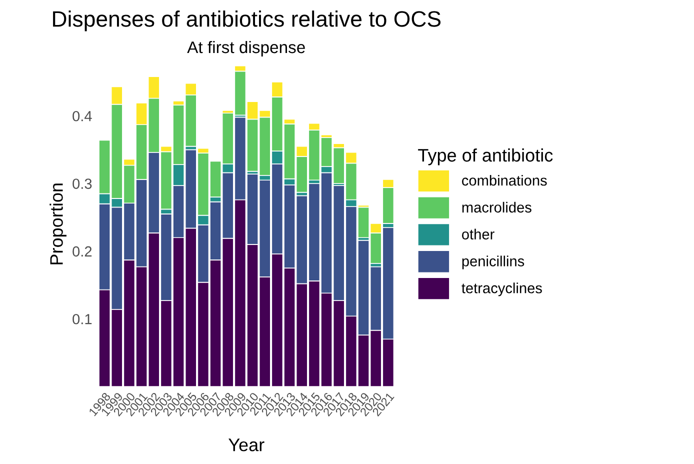 The image size is (694, 464). I want to click on chart-title: Dispenses of antibiotics relative to OCS, so click(247, 21).